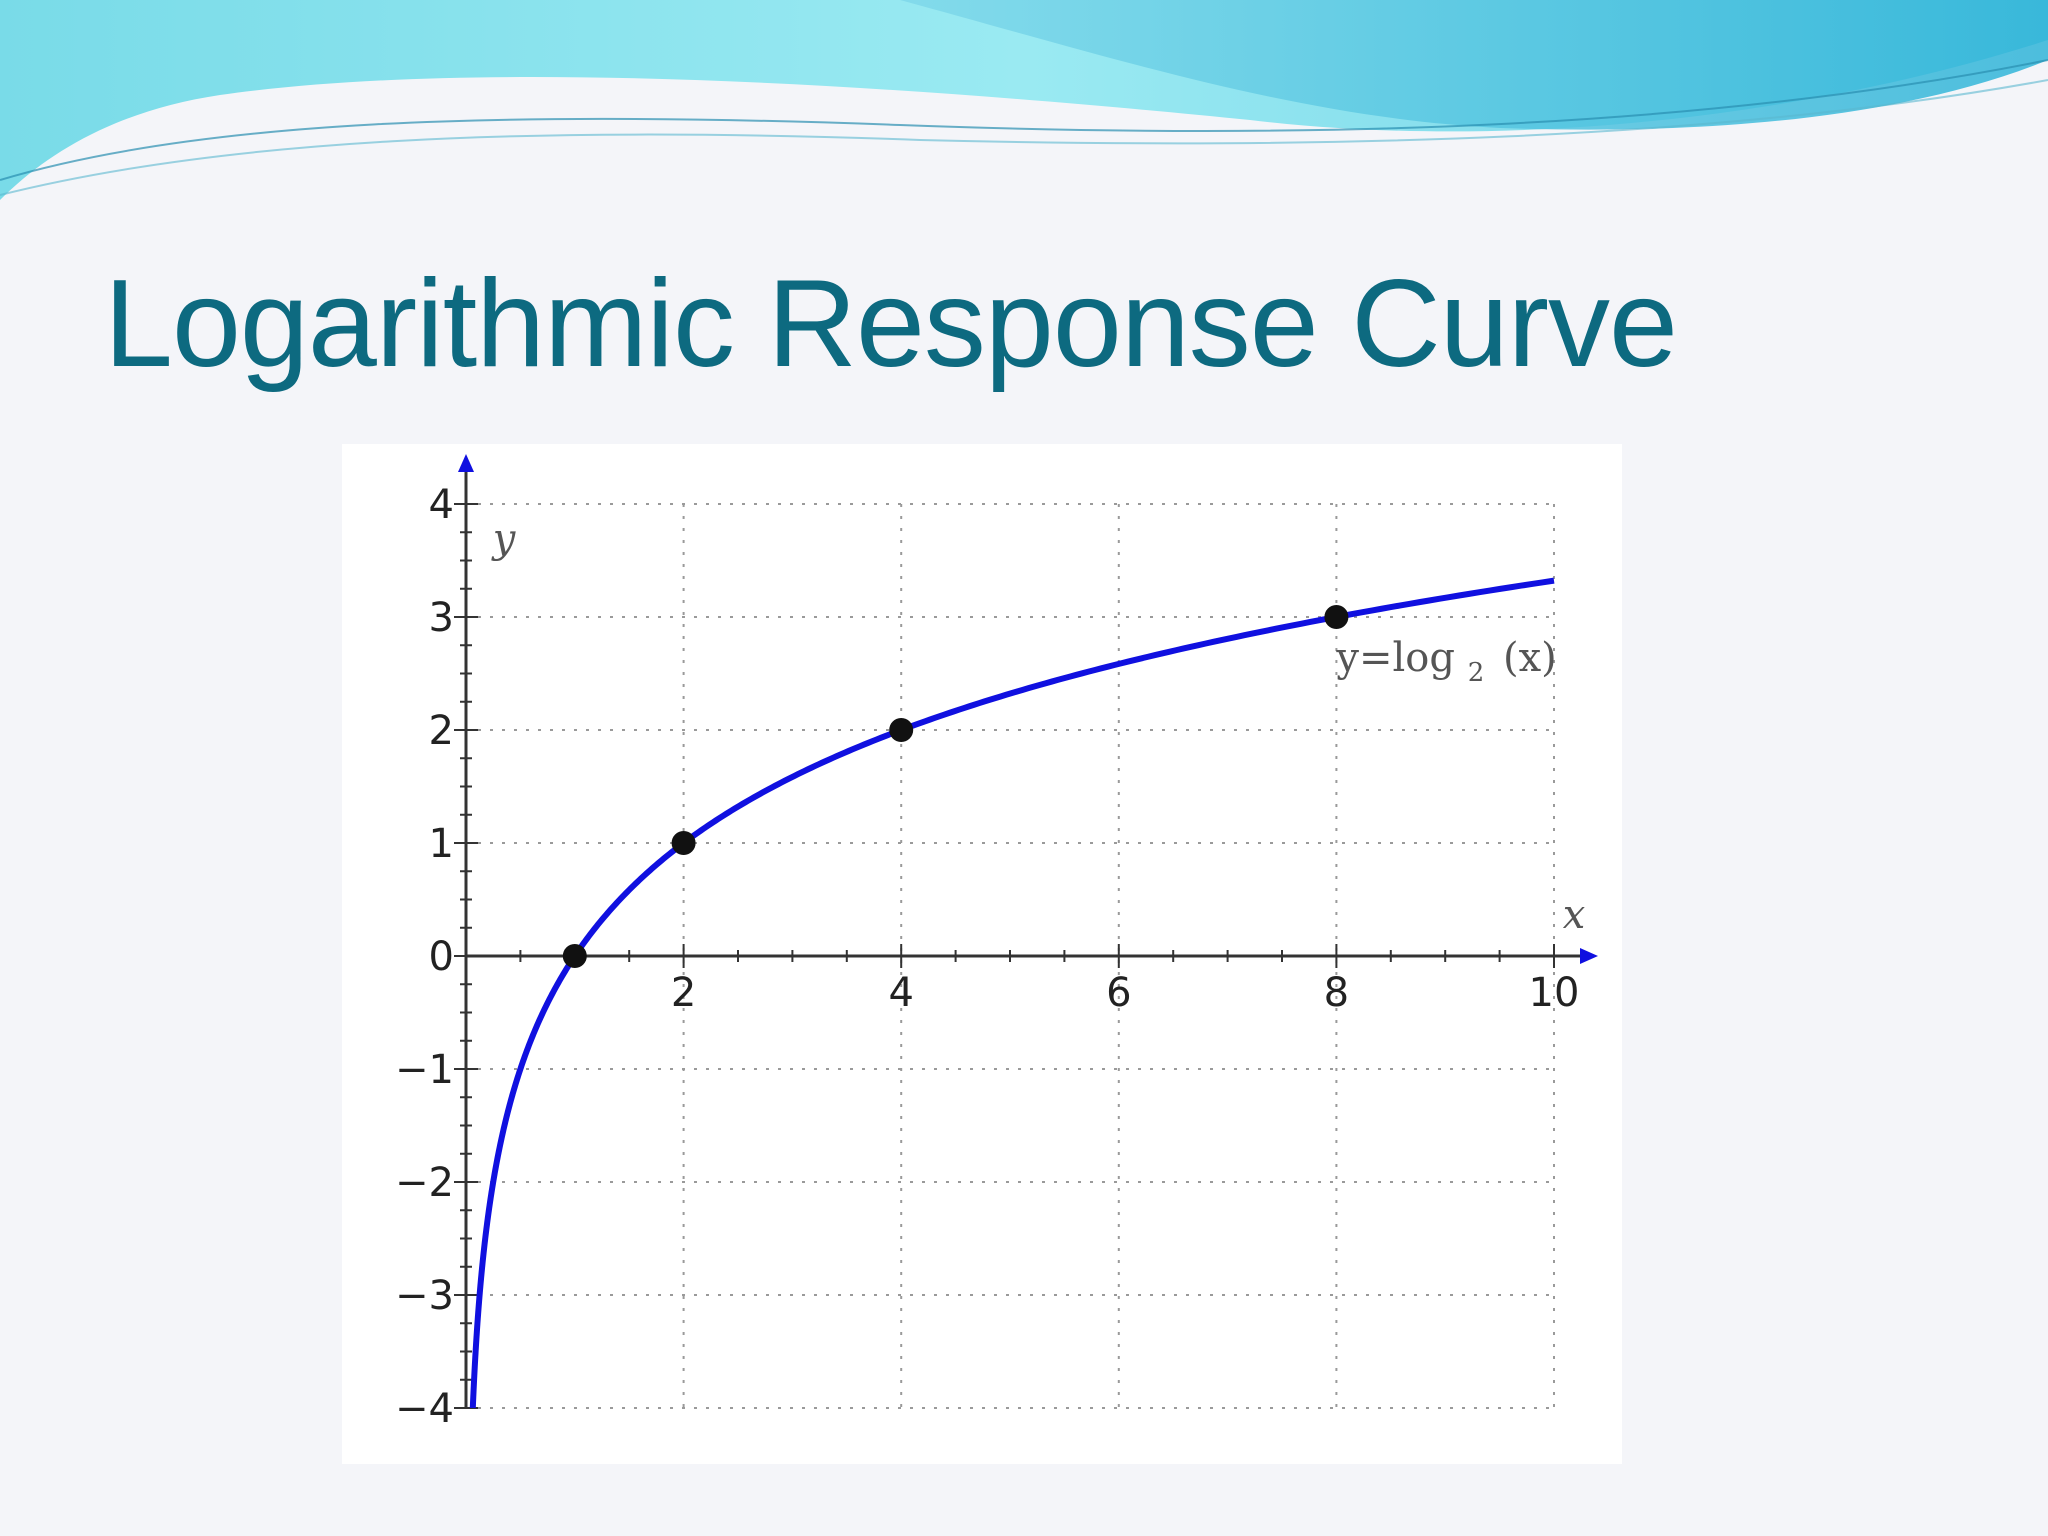  Describe the element at coordinates (1589, 956) in the screenshot. I see `x-axis-arrow` at that location.